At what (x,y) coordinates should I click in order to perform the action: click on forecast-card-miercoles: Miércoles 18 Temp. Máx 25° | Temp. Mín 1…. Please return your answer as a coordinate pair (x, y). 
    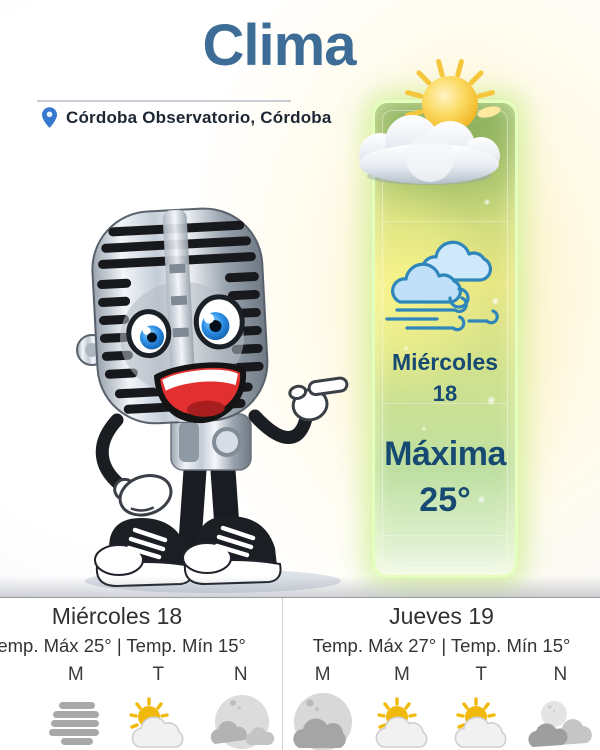
    Looking at the image, I should click on (141, 674).